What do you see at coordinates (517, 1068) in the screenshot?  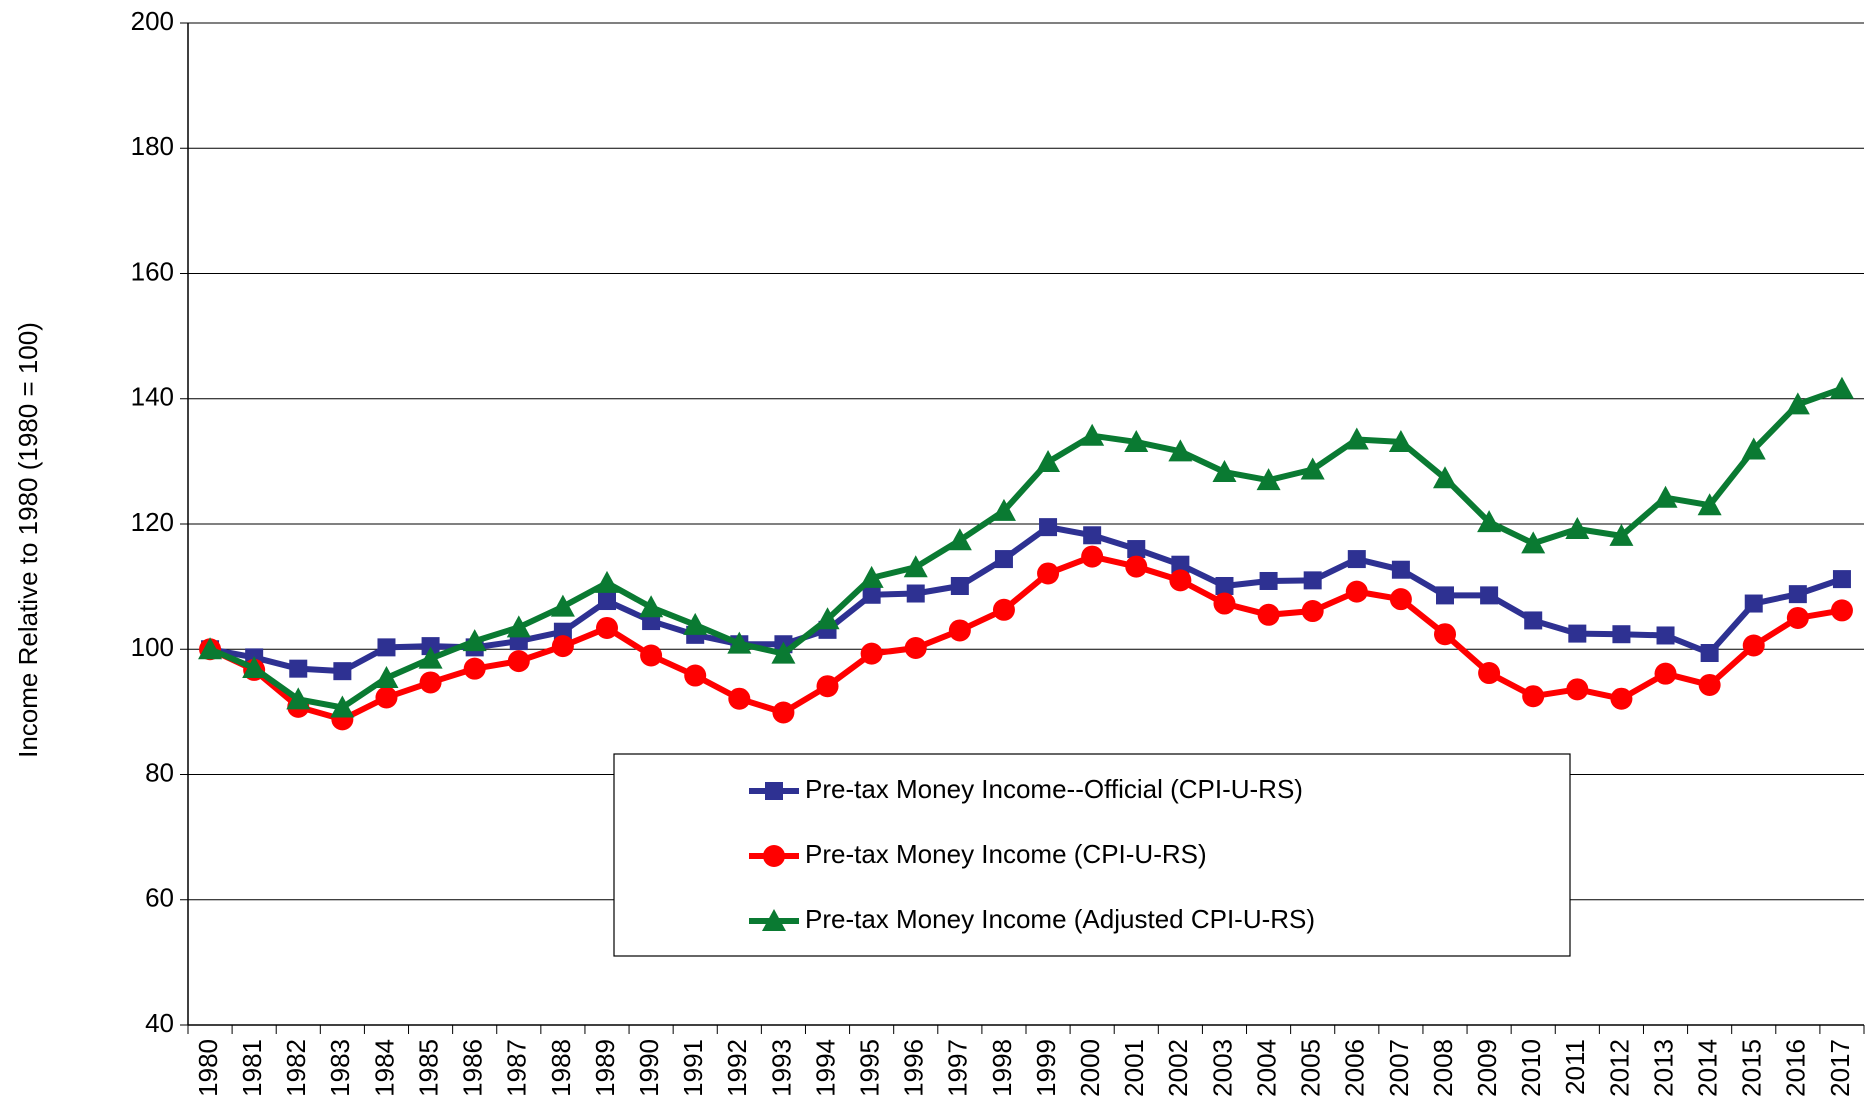 I see `x-tick-label: 1987` at bounding box center [517, 1068].